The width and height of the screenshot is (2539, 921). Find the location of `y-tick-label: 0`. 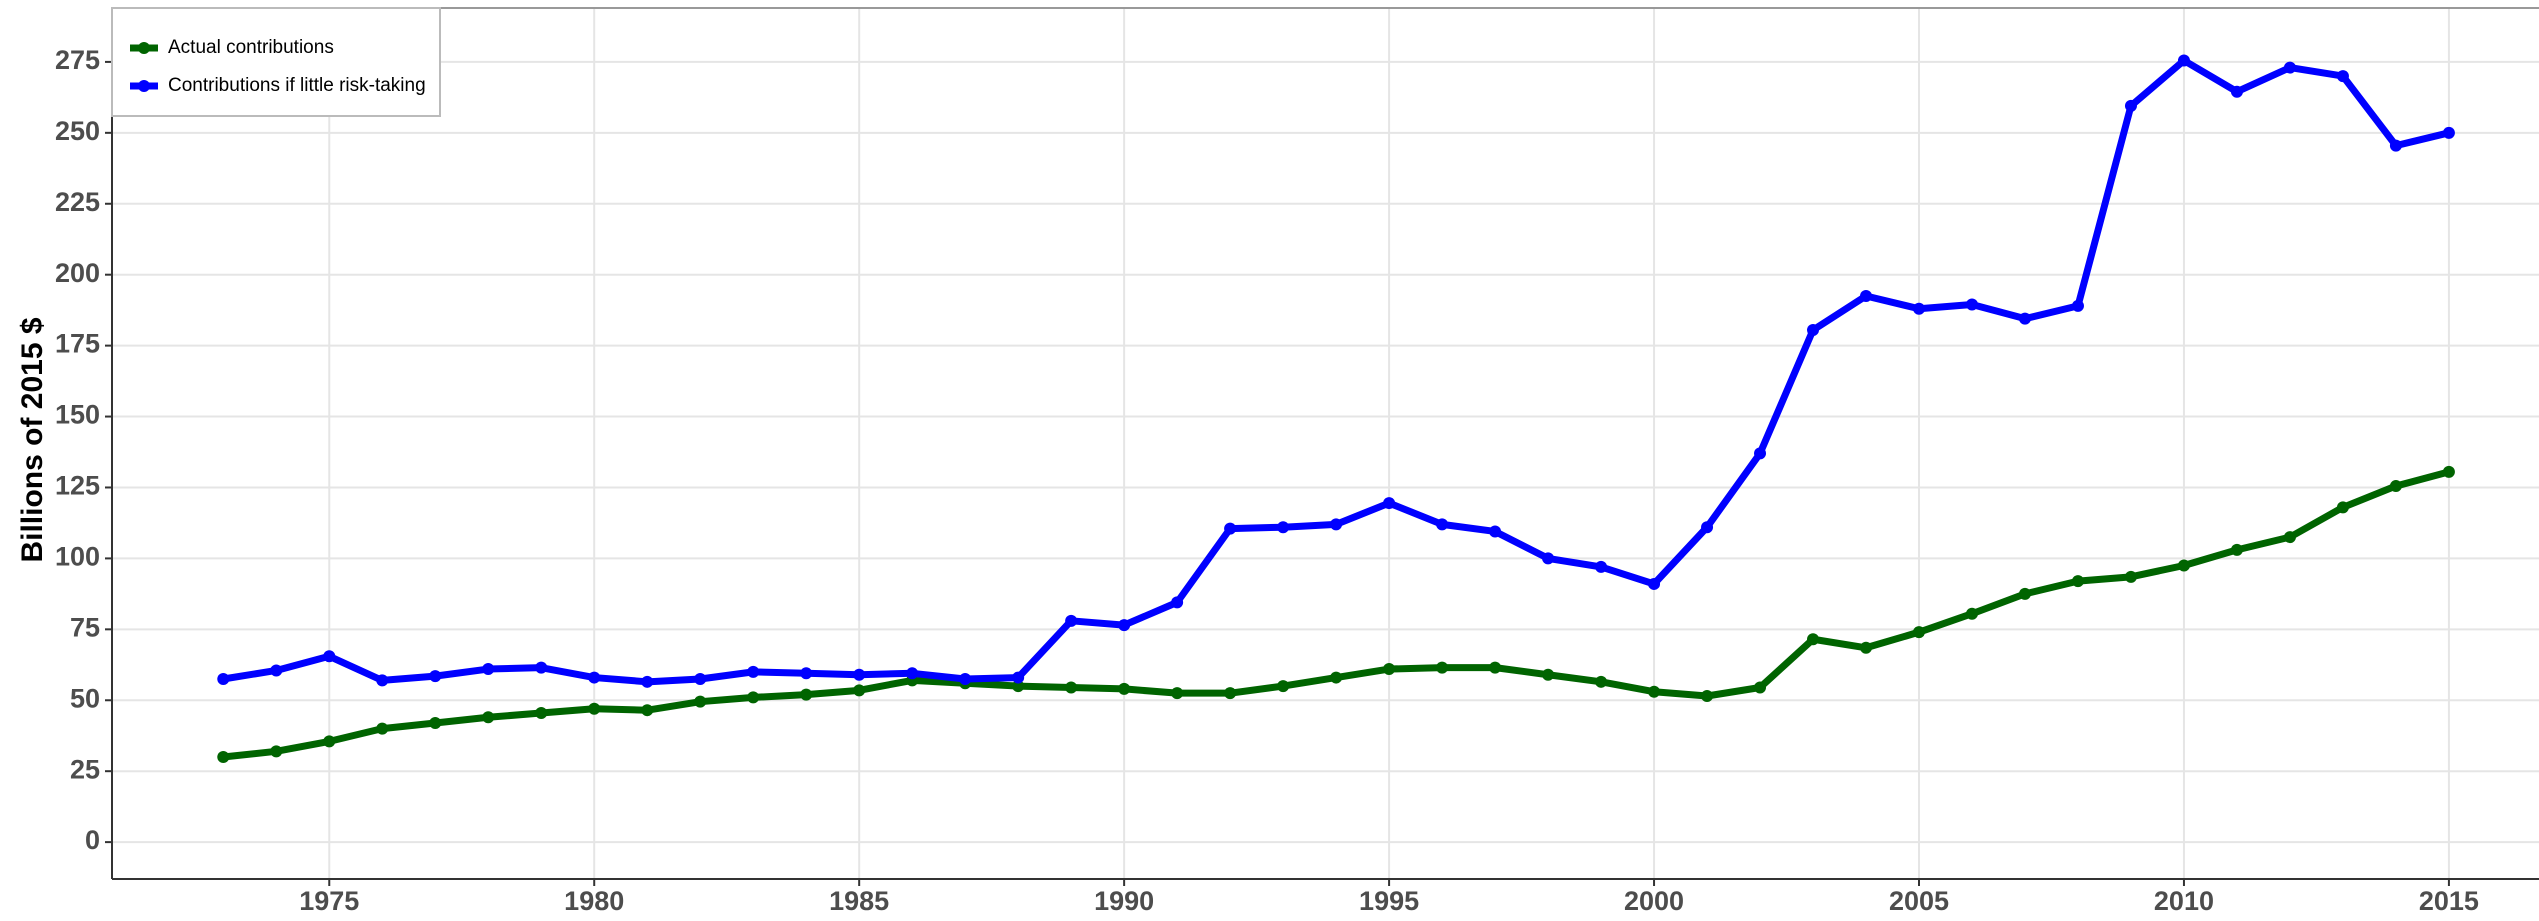

y-tick-label: 0 is located at coordinates (92, 840).